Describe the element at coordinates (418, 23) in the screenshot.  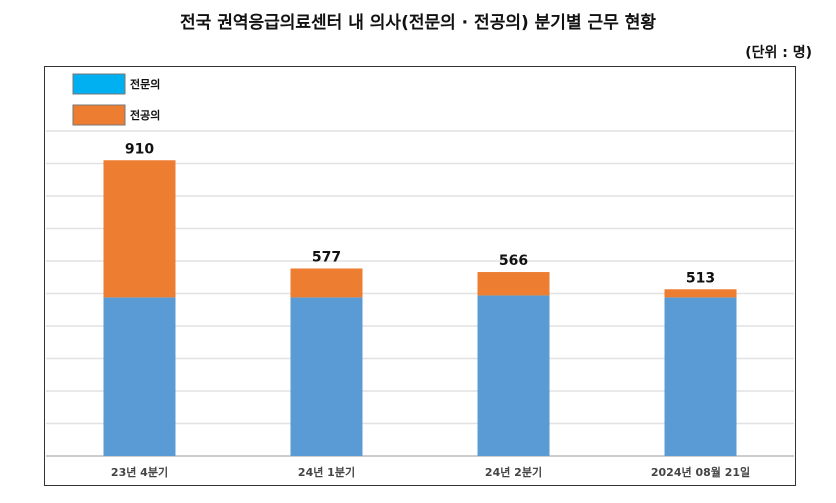
I see `page-title: 전국 권역응급의료센터 내 의사(전문의 · 전공의) 분기별 근무 현황` at that location.